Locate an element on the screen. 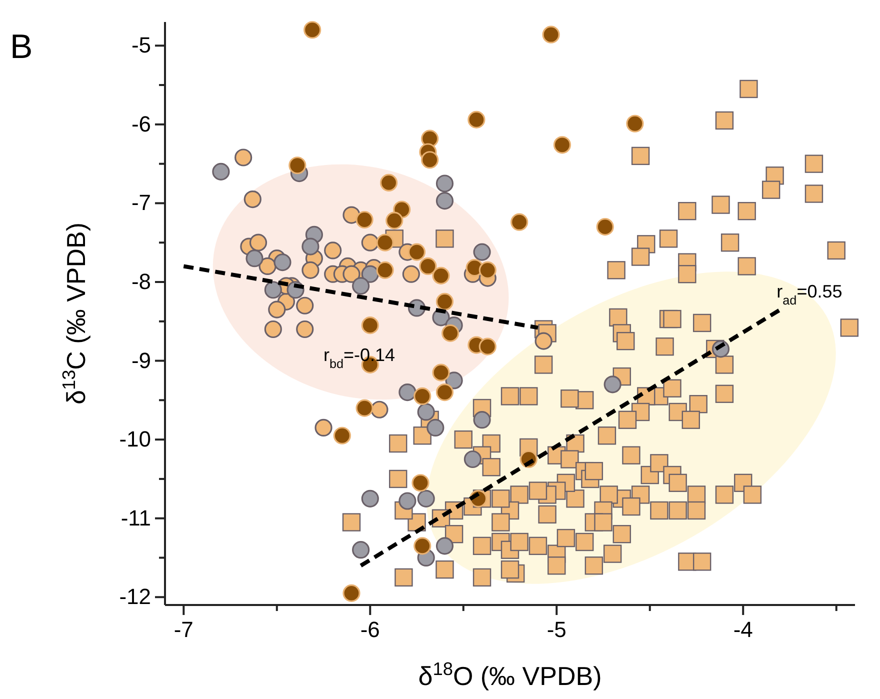 The width and height of the screenshot is (880, 699). x-tick-label: -6 is located at coordinates (370, 629).